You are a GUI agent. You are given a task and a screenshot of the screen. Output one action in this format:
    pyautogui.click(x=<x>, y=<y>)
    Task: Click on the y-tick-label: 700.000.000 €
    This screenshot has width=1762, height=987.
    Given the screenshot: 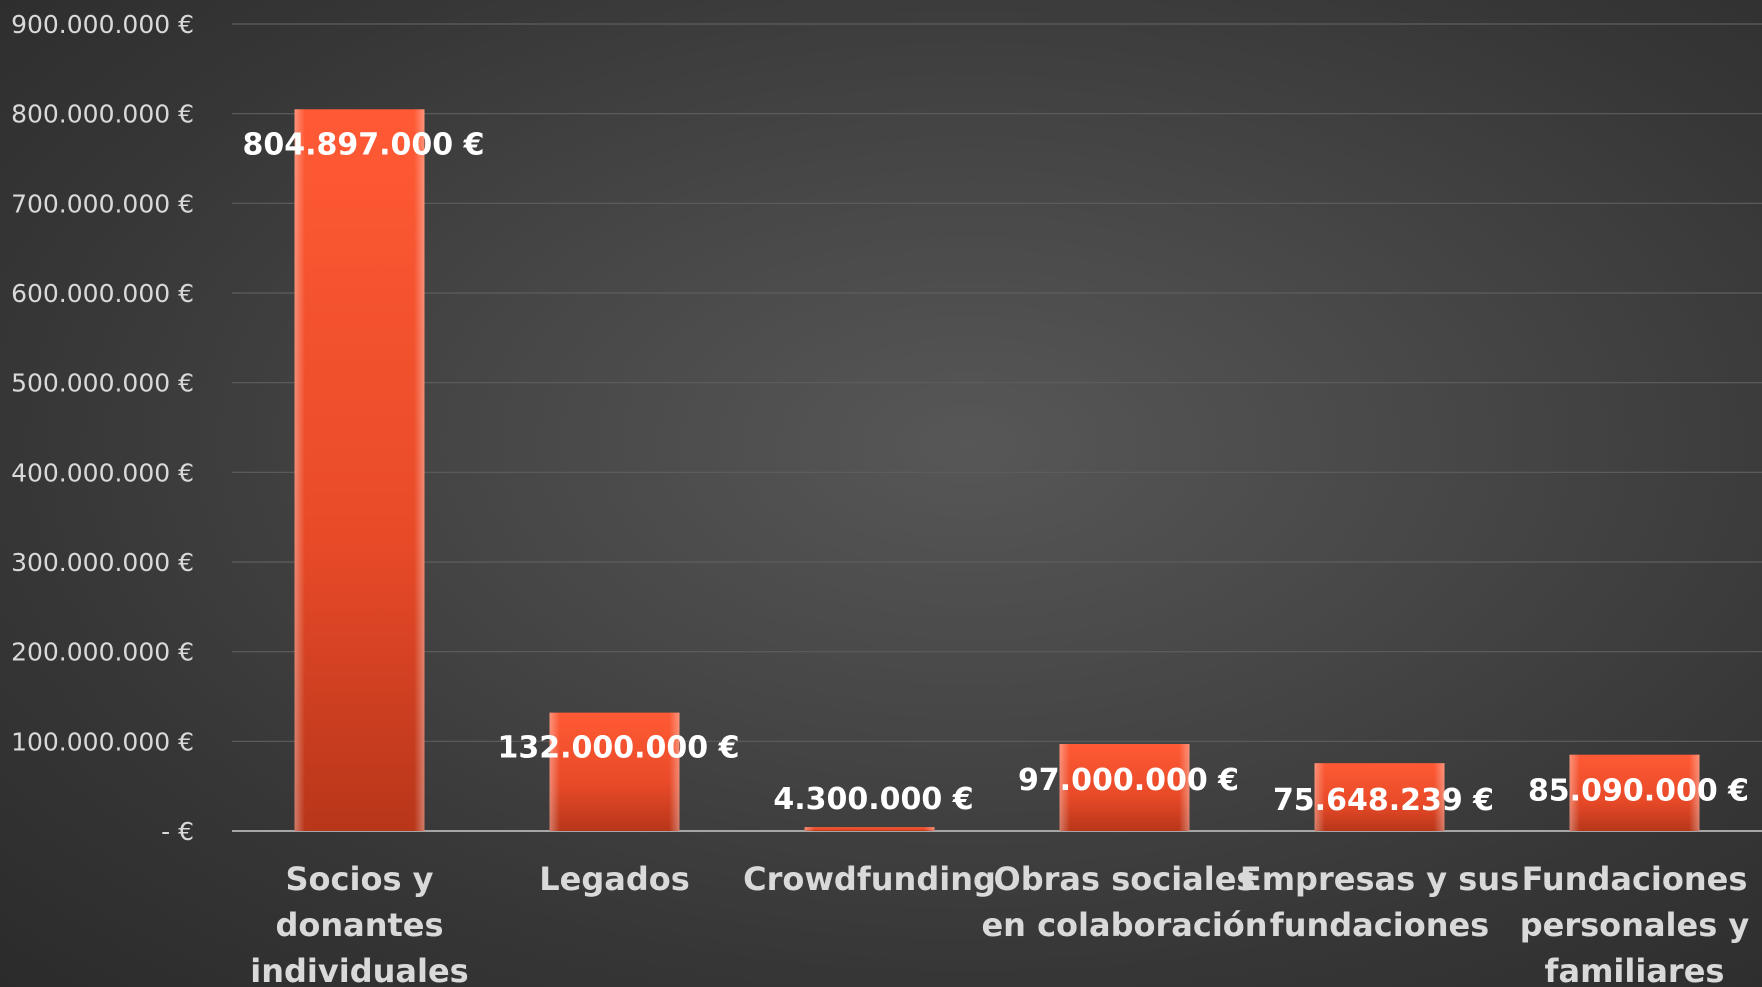 What is the action you would take?
    pyautogui.click(x=102, y=203)
    